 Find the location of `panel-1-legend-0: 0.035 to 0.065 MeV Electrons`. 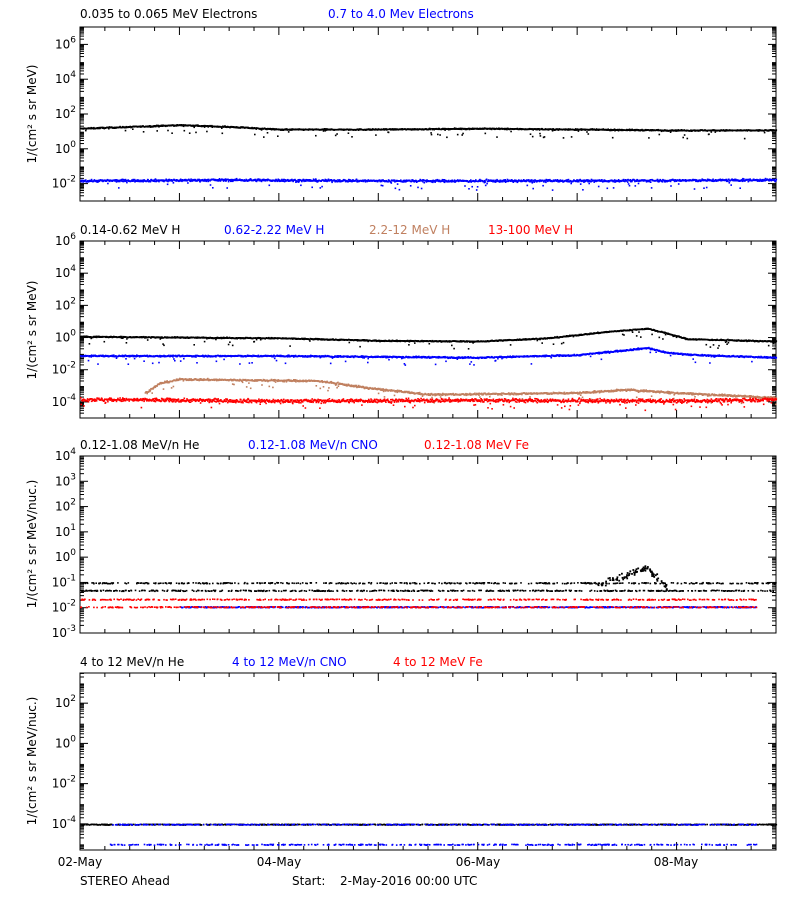

panel-1-legend-0: 0.035 to 0.065 MeV Electrons is located at coordinates (168, 14).